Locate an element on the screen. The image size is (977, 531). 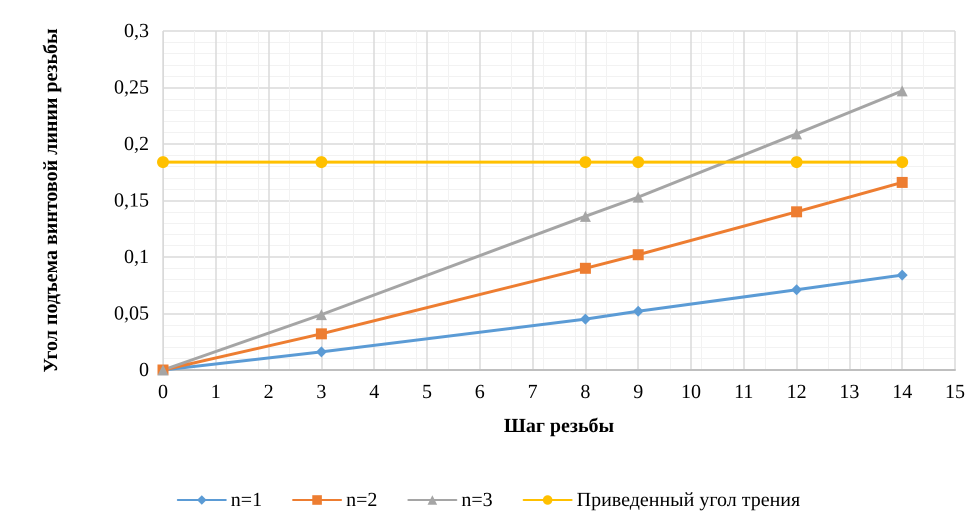
legend-label: n=2 is located at coordinates (362, 500).